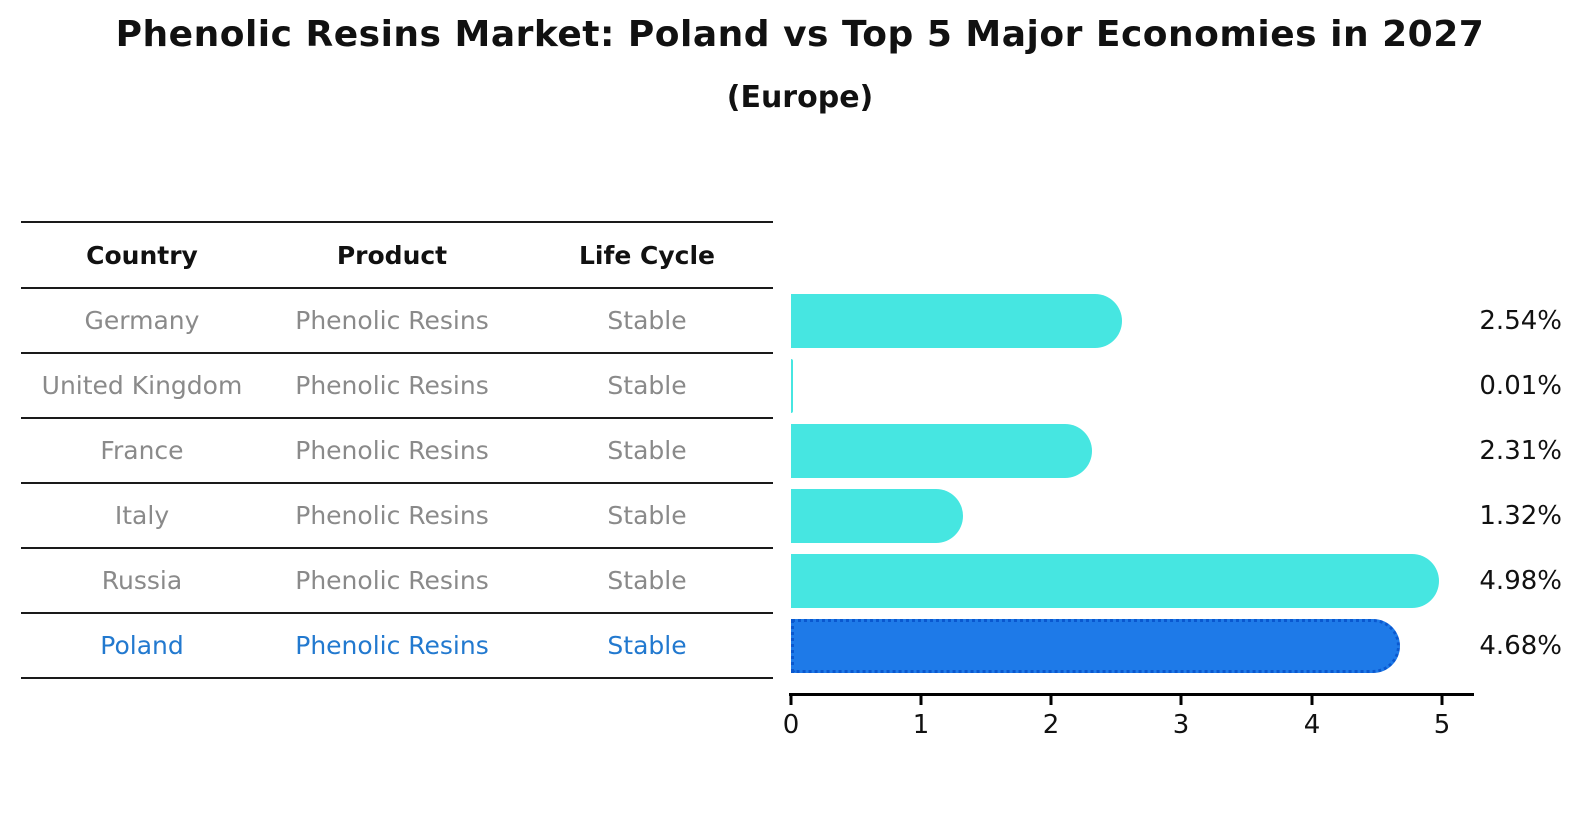 This screenshot has width=1586, height=823. Describe the element at coordinates (142, 645) in the screenshot. I see `cell-country: Poland` at that location.